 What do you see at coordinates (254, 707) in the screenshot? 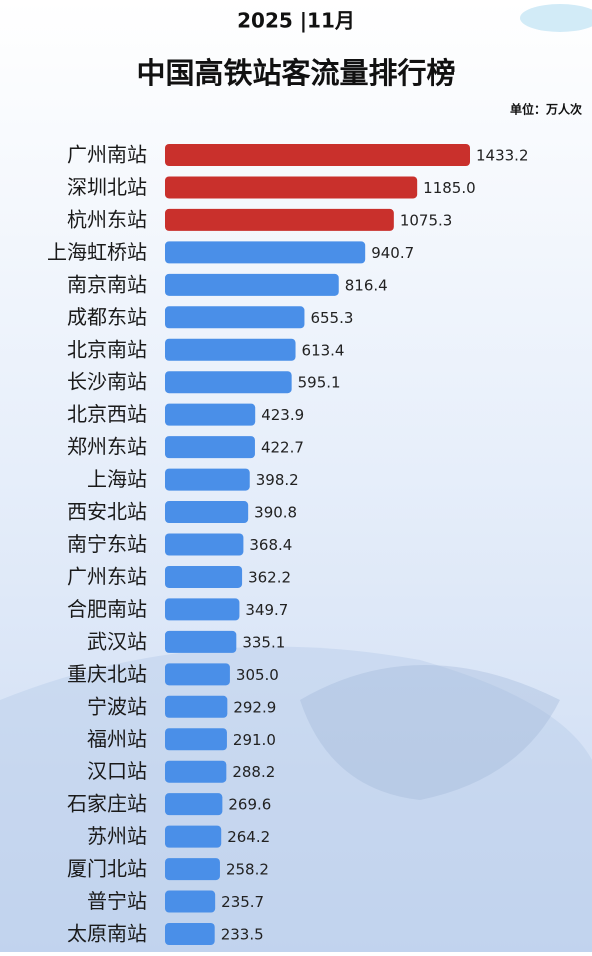
I see `value-label: 292.9` at bounding box center [254, 707].